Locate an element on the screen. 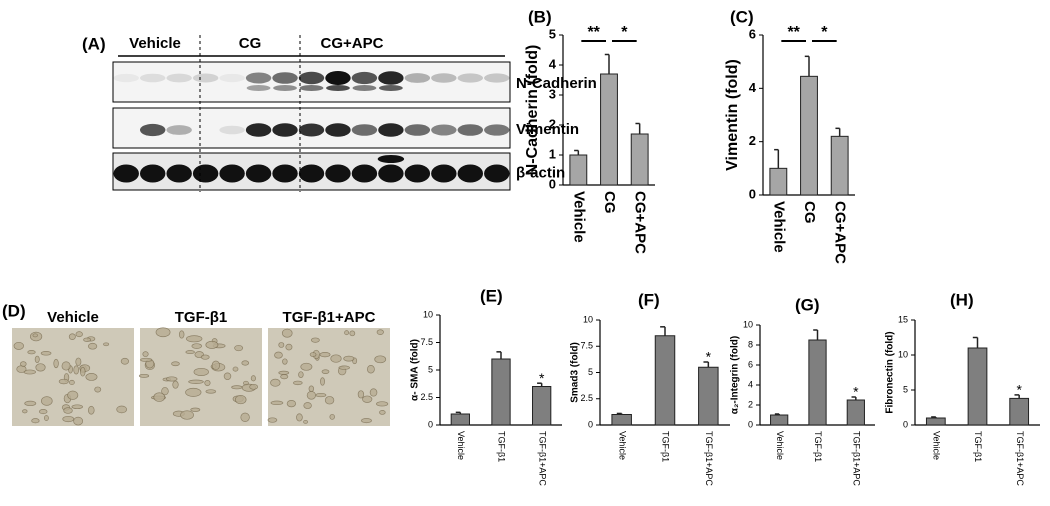 The width and height of the screenshot is (1050, 506). y-tick-label: 8 is located at coordinates (750, 344).